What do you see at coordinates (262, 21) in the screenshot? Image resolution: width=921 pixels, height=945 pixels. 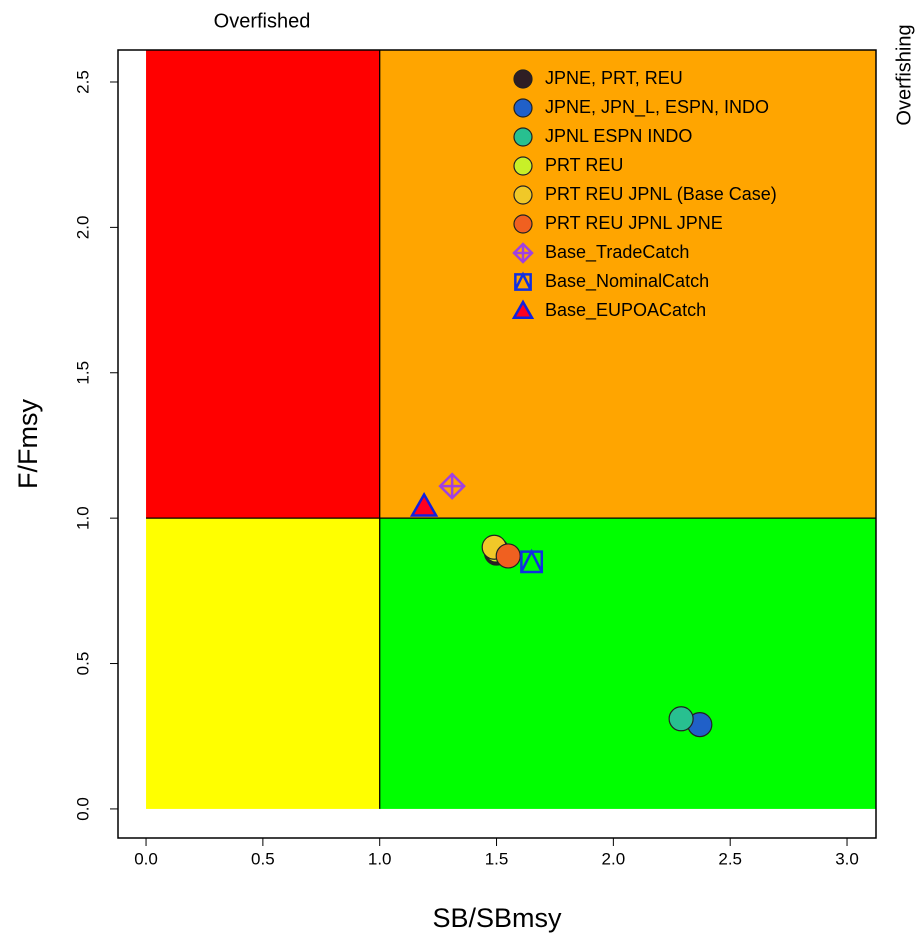 I see `annotation-top: Overfished` at bounding box center [262, 21].